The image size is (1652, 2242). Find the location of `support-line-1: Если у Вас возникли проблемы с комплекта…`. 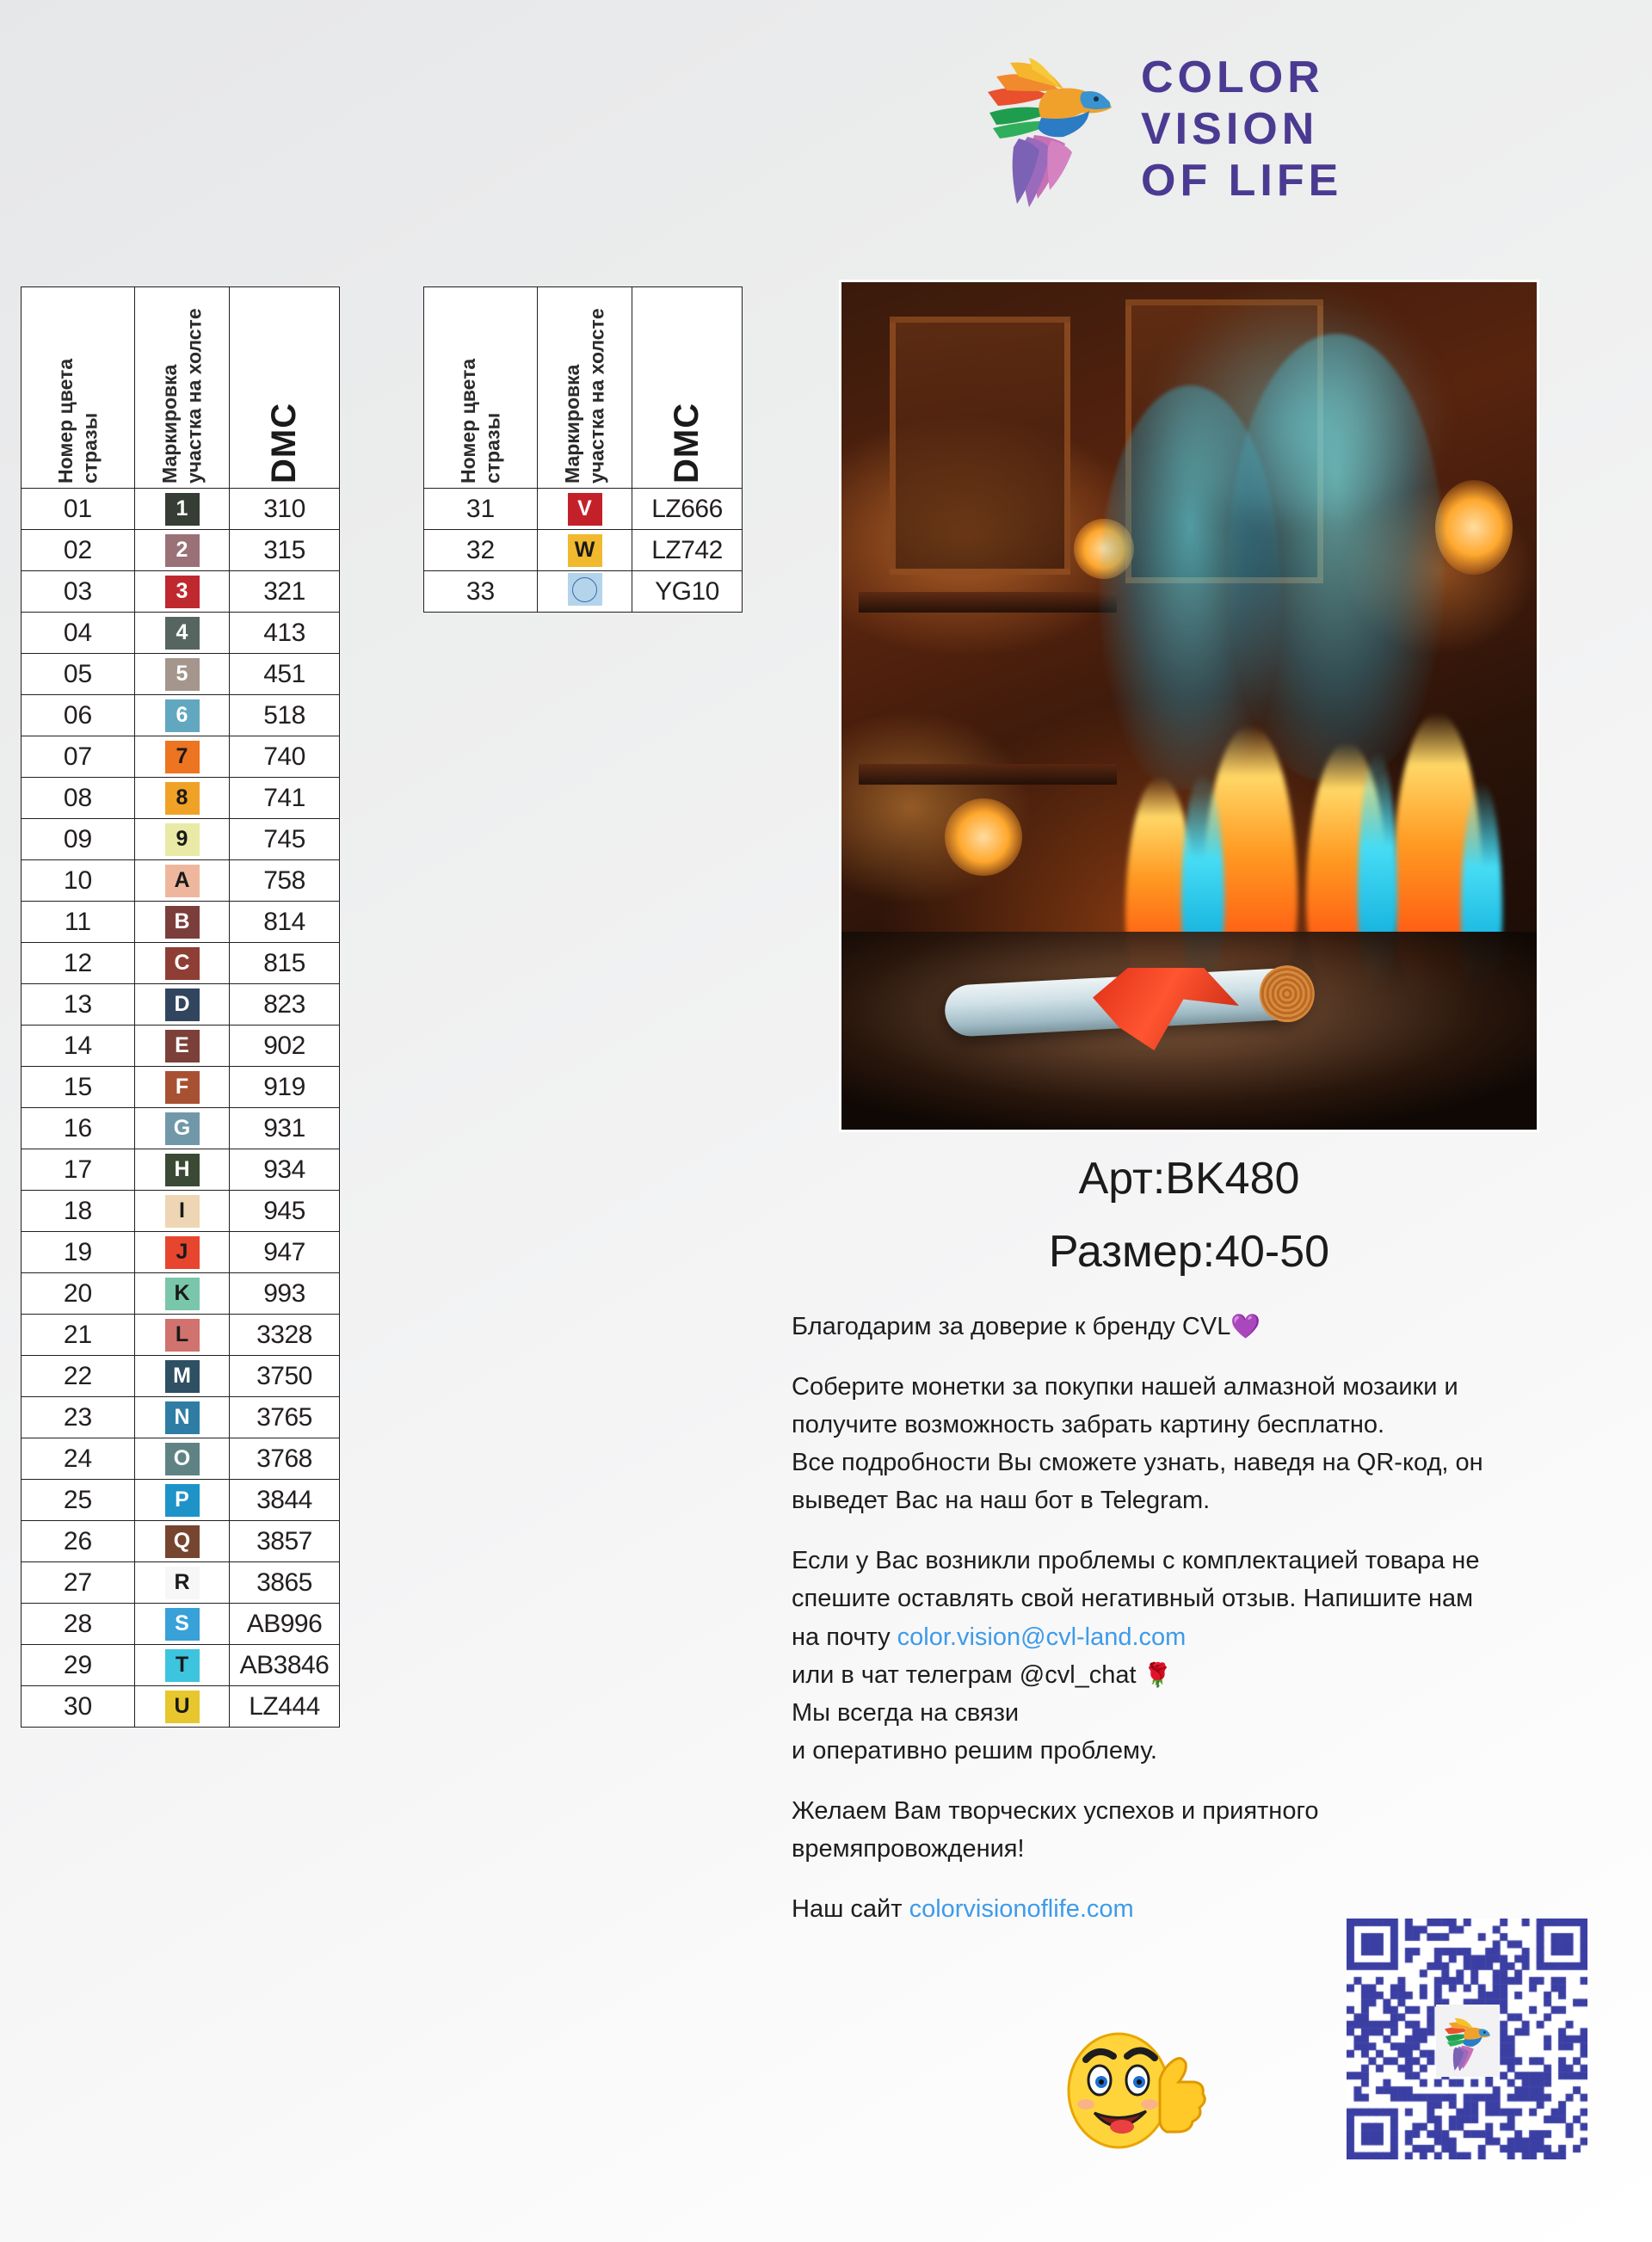

support-line-1: Если у Вас возникли проблемы с комплекта… is located at coordinates (1136, 1561).